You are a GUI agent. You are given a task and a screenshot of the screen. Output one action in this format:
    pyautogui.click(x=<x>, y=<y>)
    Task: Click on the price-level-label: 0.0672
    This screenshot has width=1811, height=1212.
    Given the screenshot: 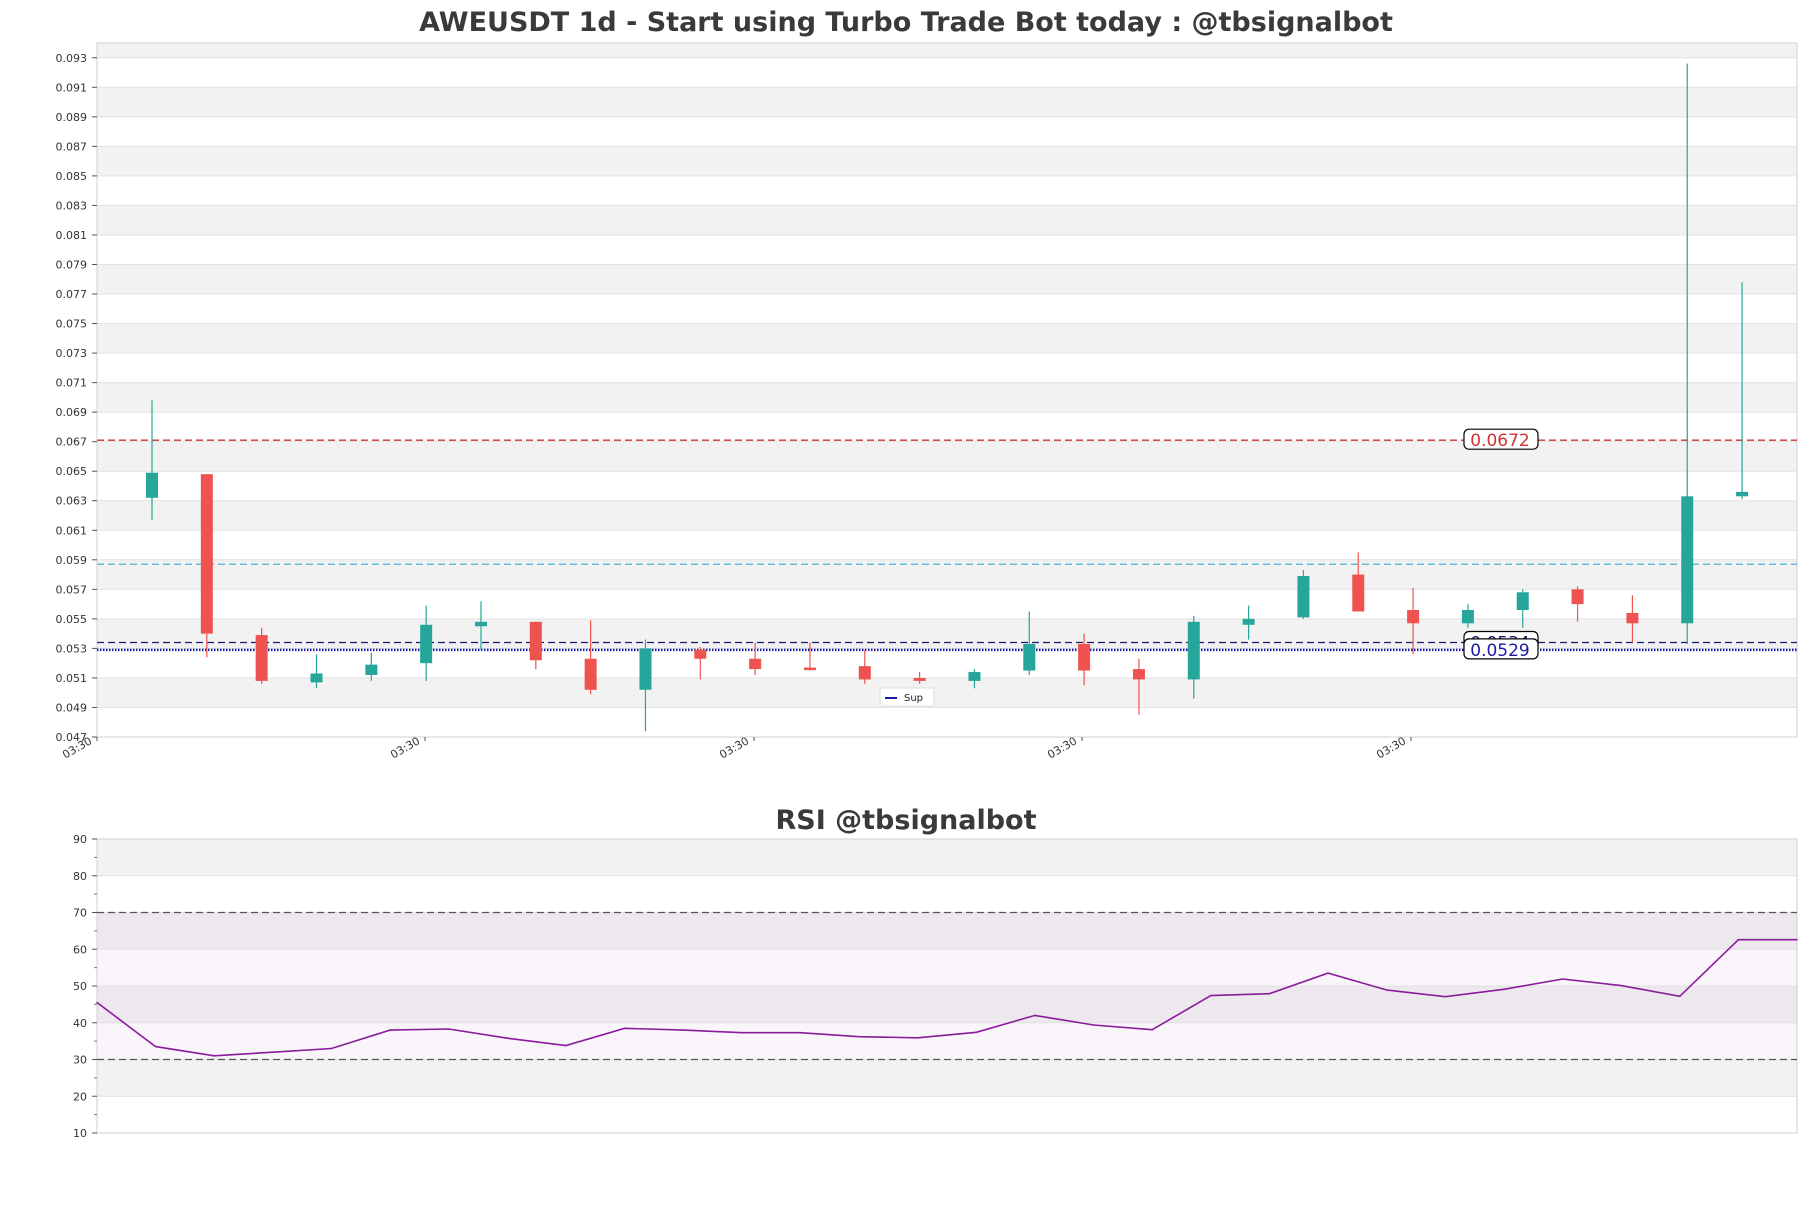 What is the action you would take?
    pyautogui.click(x=1499, y=441)
    